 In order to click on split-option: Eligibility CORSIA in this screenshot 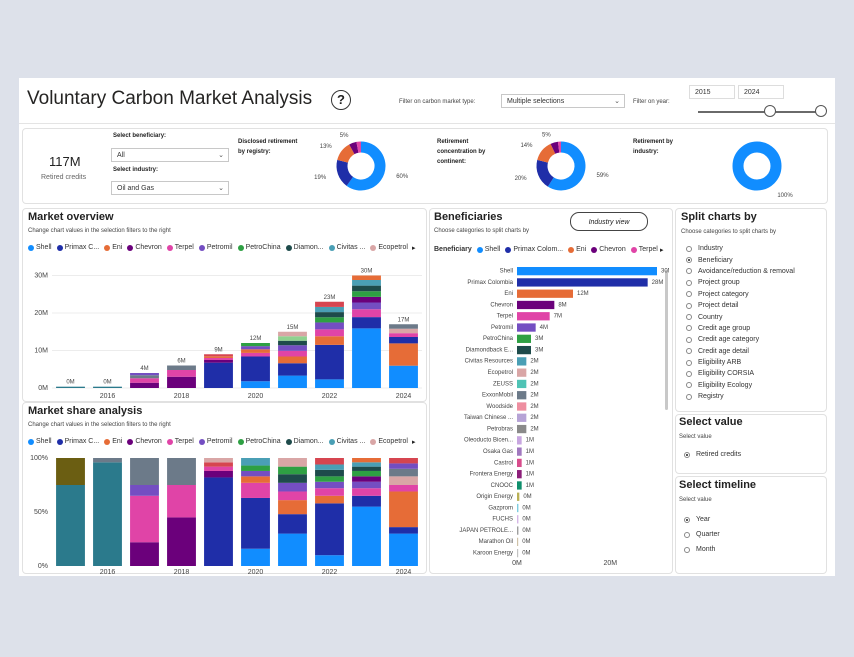, I will do `click(740, 373)`.